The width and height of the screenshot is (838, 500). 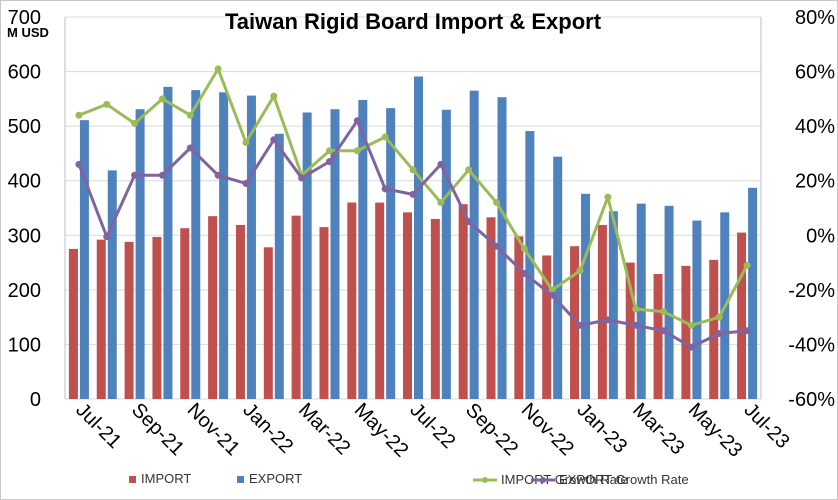 I want to click on x-tick-label: Jul-23, so click(x=767, y=426).